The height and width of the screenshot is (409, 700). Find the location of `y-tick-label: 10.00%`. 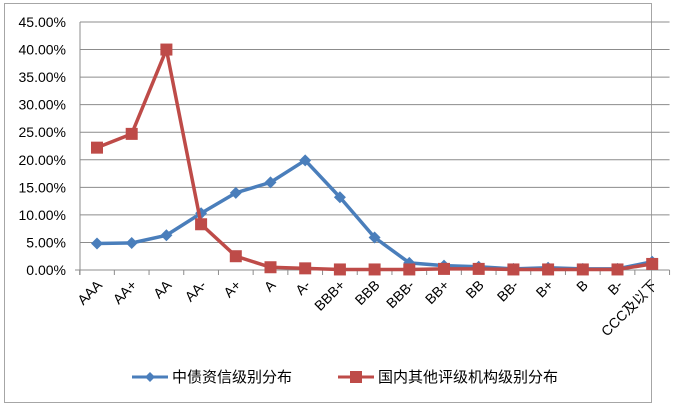

y-tick-label: 10.00% is located at coordinates (42, 215).